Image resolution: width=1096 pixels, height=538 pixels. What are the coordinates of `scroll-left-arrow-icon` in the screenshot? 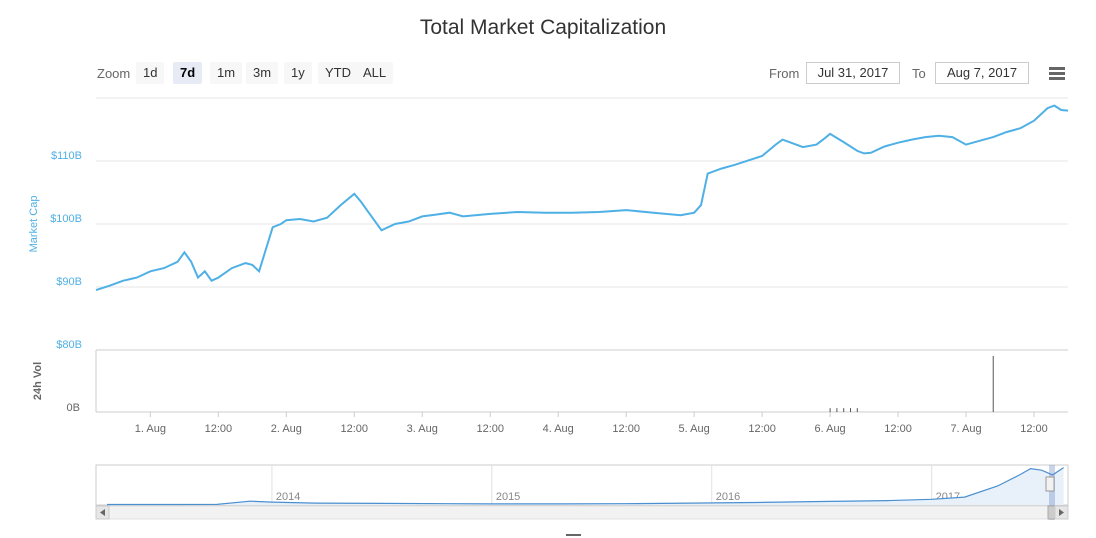 It's located at (102, 512).